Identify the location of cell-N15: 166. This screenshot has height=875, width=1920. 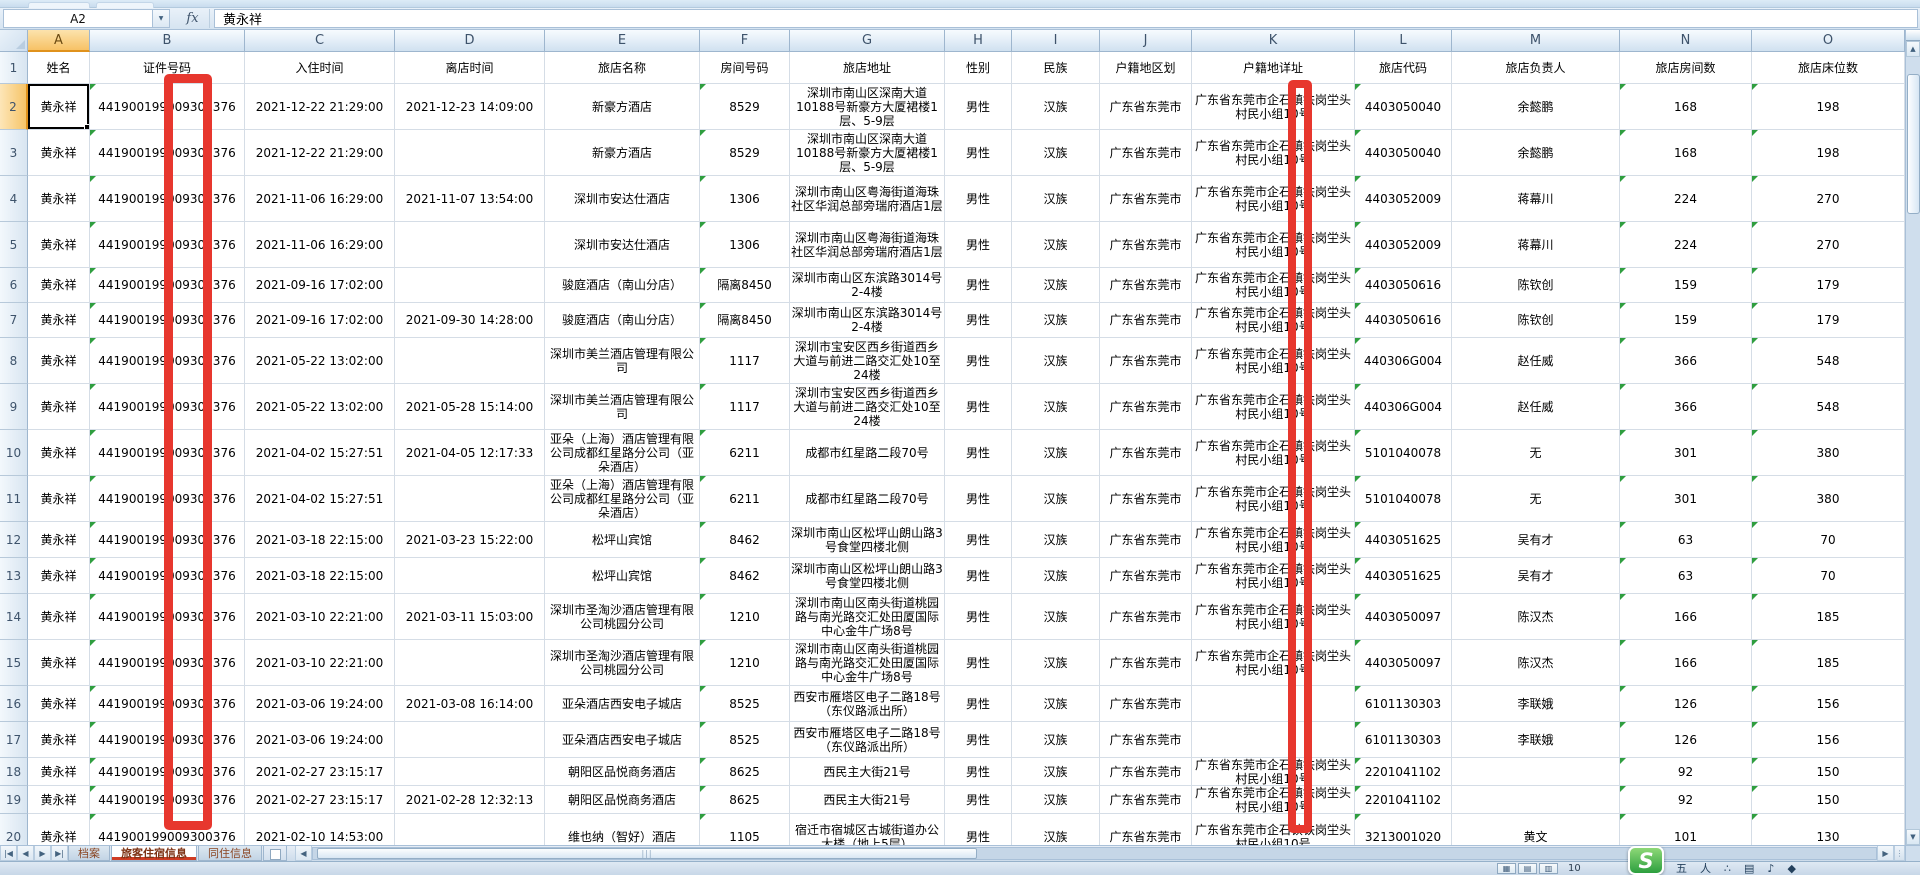
(1686, 663).